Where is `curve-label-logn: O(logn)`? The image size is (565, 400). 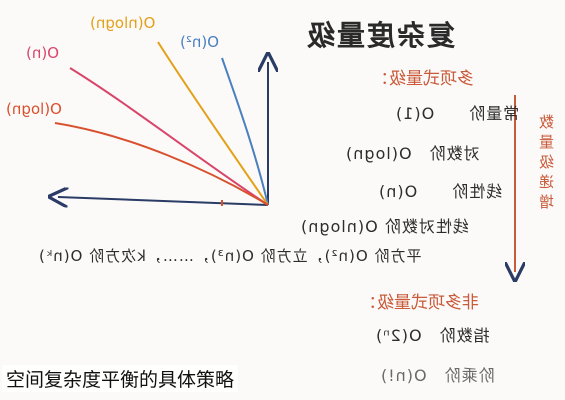 curve-label-logn: O(logn) is located at coordinates (34, 109).